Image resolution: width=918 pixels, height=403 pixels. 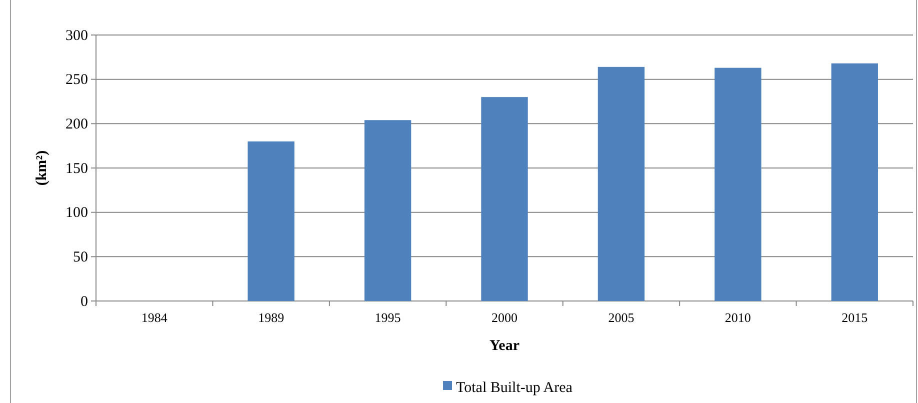 I want to click on y-tick-label: 0, so click(x=84, y=302).